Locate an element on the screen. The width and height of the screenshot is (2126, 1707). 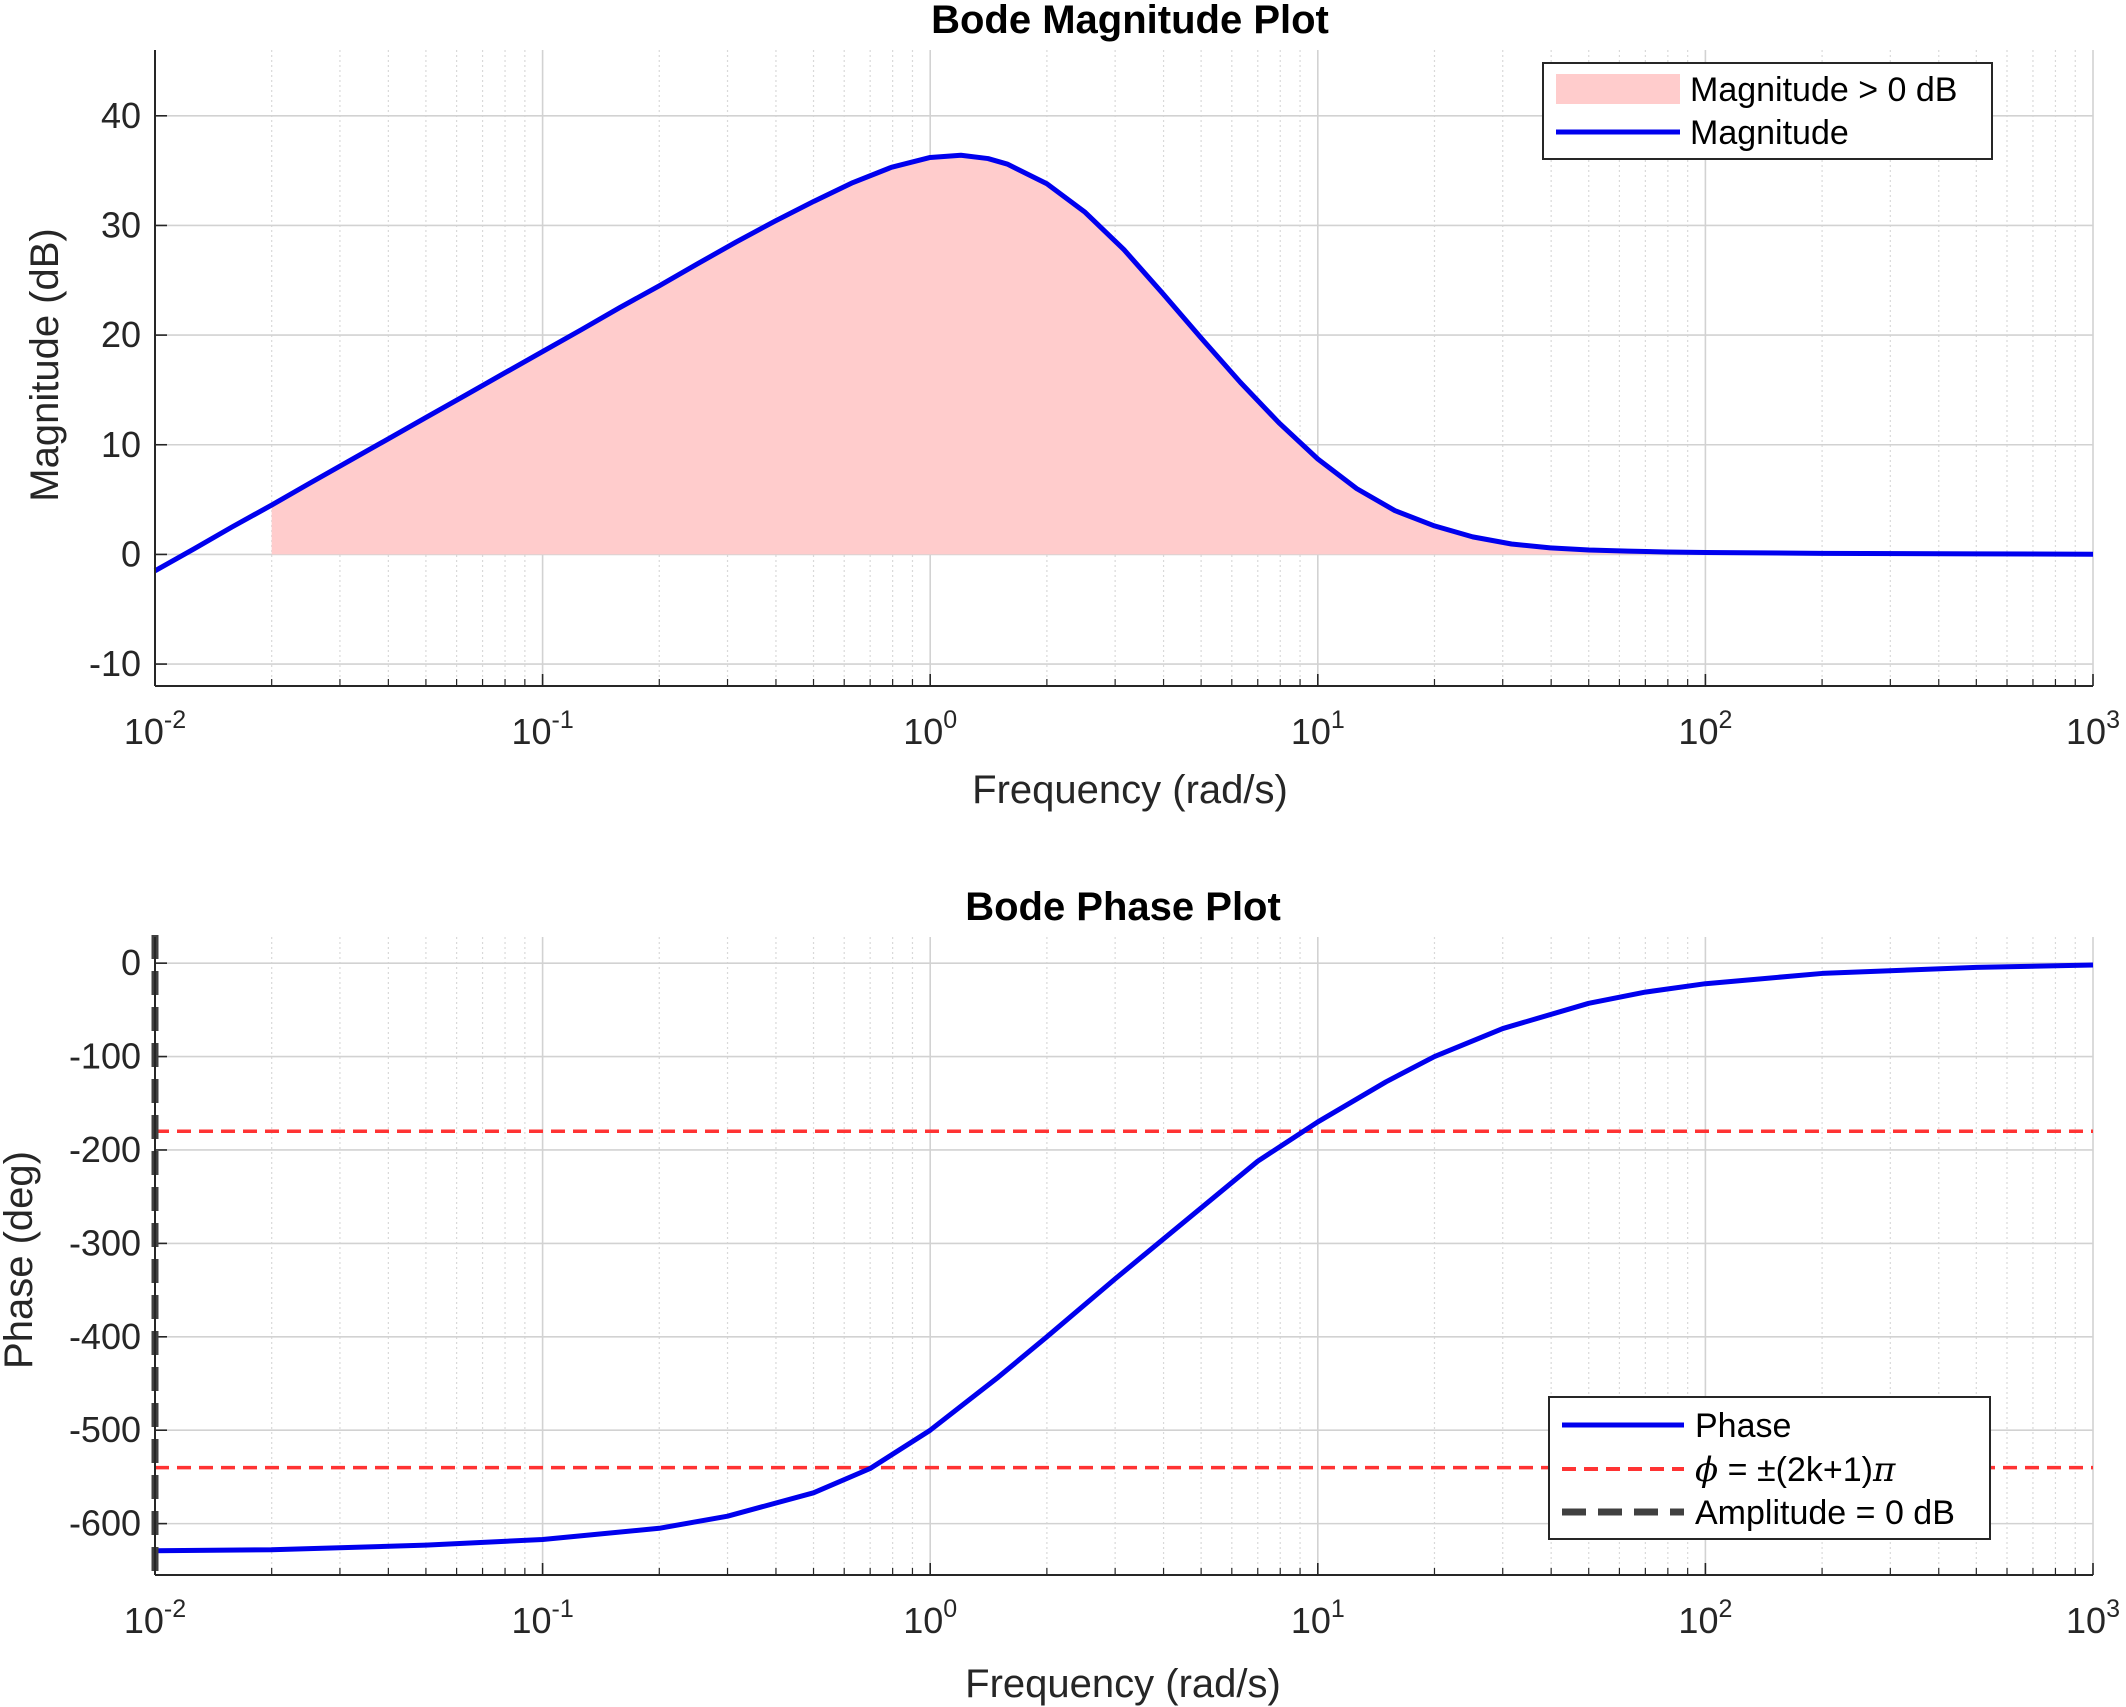
phase-x-axis-label: Frequency (rad/s) is located at coordinates (1123, 1684).